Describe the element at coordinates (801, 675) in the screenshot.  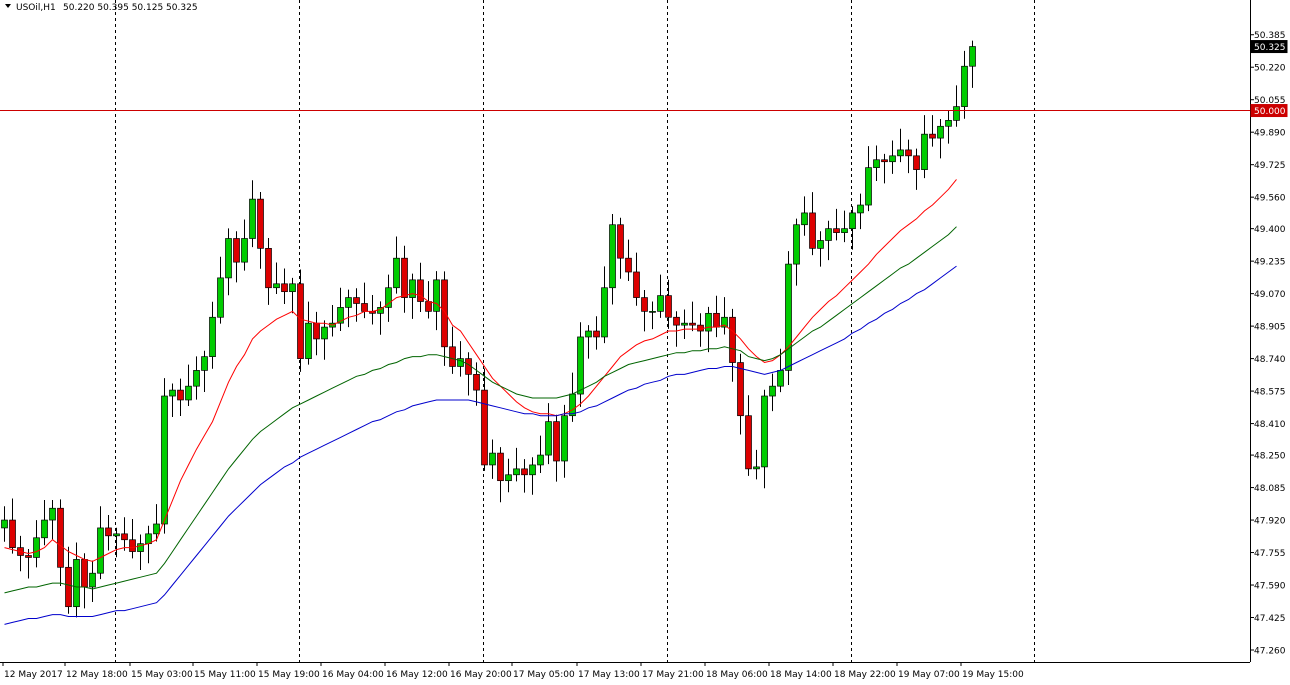
I see `time-tick-label: 18 May 14:00` at that location.